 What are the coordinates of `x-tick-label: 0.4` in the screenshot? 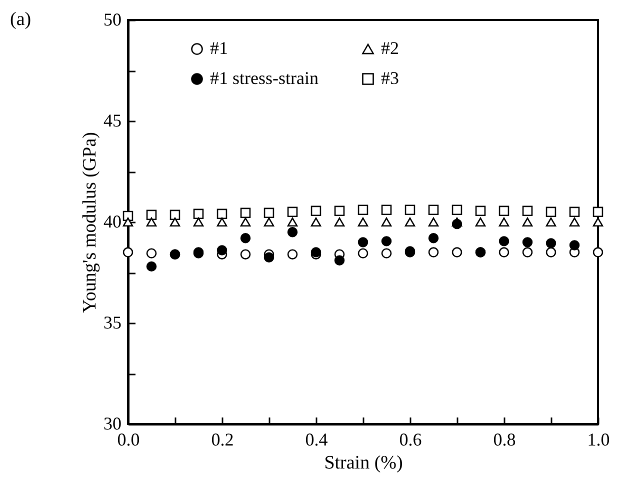 It's located at (316, 440).